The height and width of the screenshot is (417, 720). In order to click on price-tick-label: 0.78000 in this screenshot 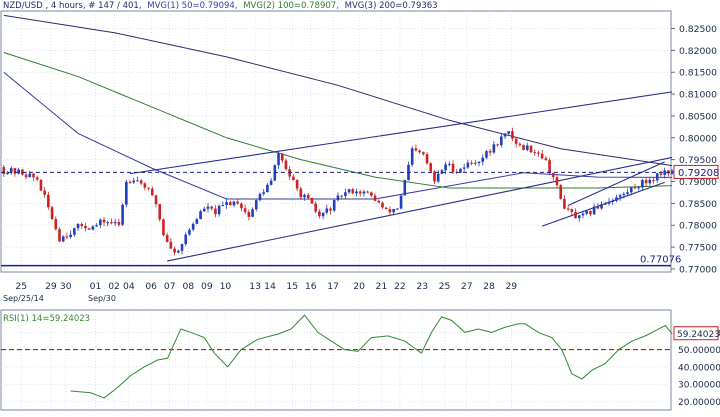, I will do `click(698, 226)`.